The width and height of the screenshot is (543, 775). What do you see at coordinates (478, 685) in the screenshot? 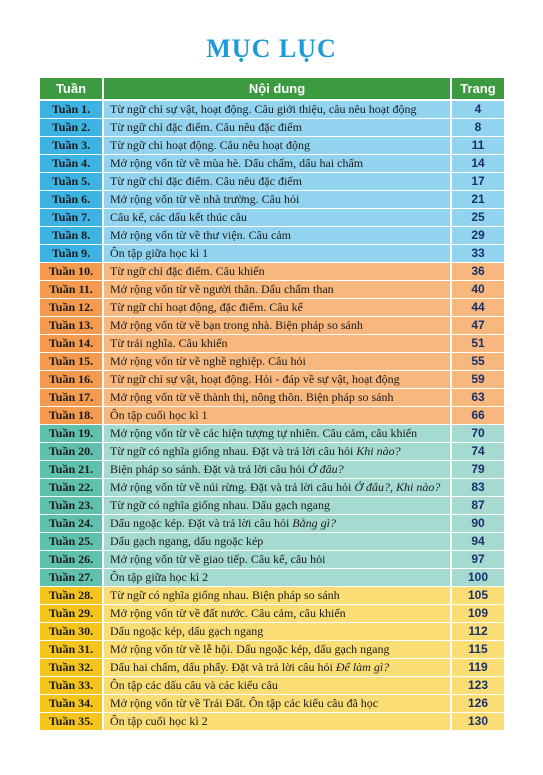
I see `page-number: 123` at bounding box center [478, 685].